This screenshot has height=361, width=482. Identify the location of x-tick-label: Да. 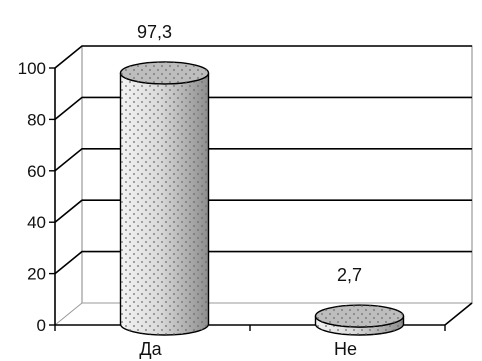
(150, 349).